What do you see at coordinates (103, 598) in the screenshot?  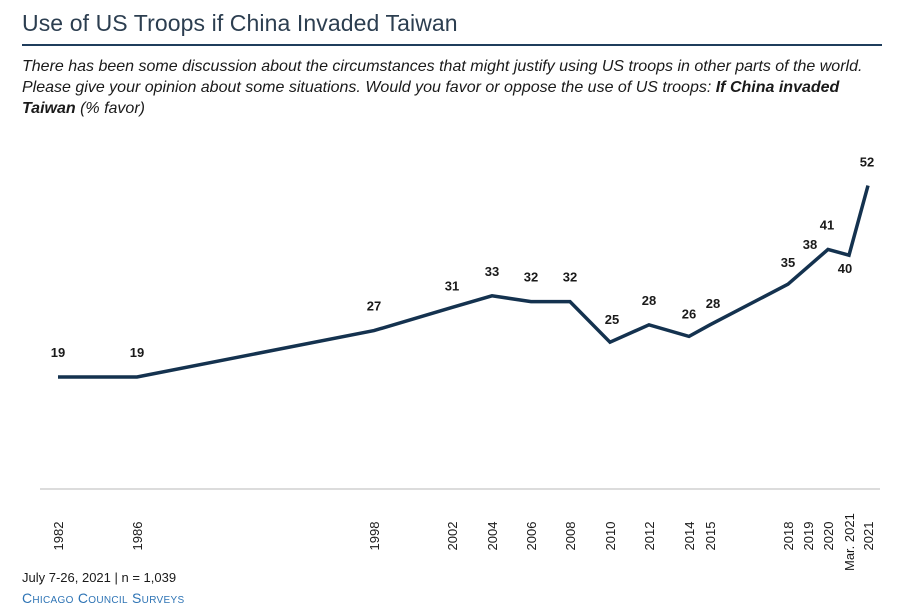 I see `source-brand: Chicago Council Surveys` at bounding box center [103, 598].